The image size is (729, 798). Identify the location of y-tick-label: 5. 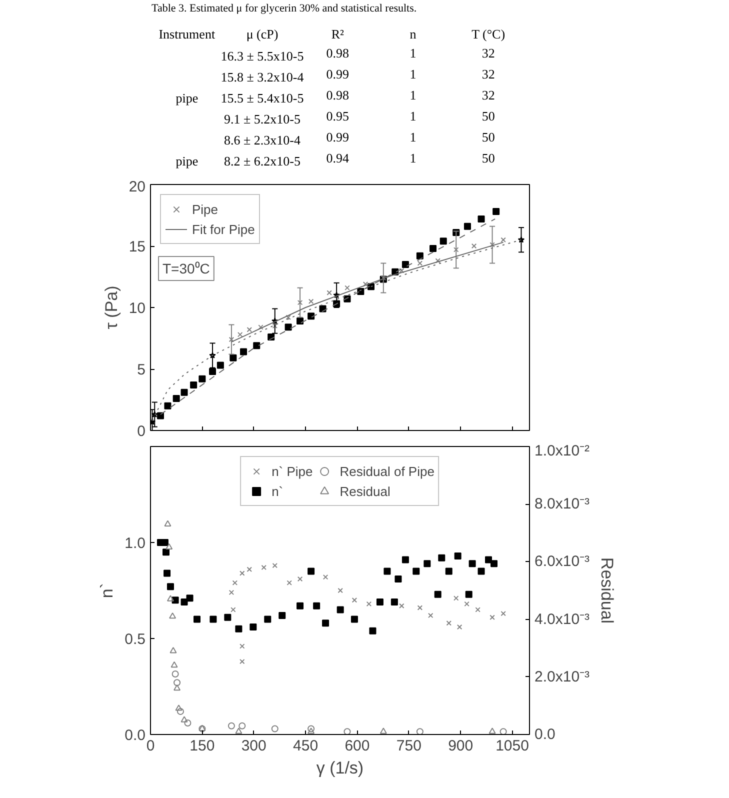
(141, 370).